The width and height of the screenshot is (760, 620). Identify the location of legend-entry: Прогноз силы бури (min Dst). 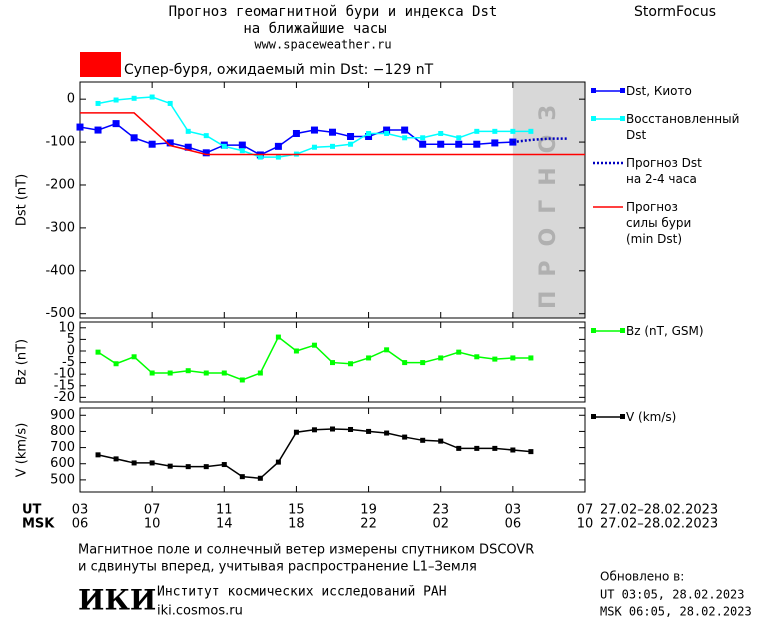
(659, 223).